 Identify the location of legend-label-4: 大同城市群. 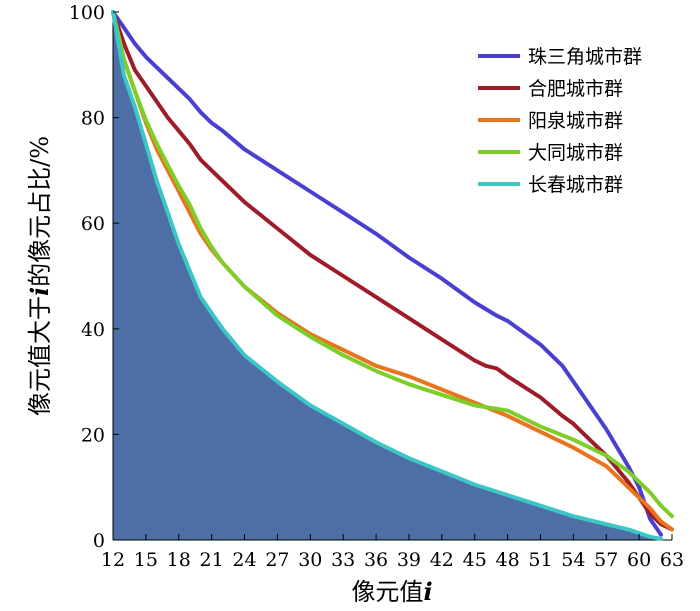
(575, 153).